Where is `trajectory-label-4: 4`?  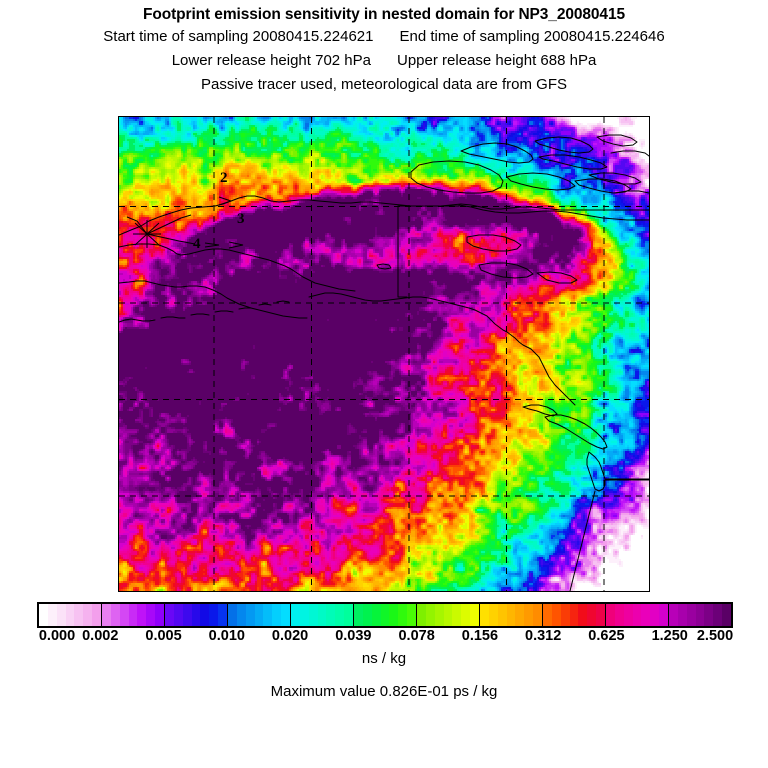
trajectory-label-4: 4 is located at coordinates (197, 244).